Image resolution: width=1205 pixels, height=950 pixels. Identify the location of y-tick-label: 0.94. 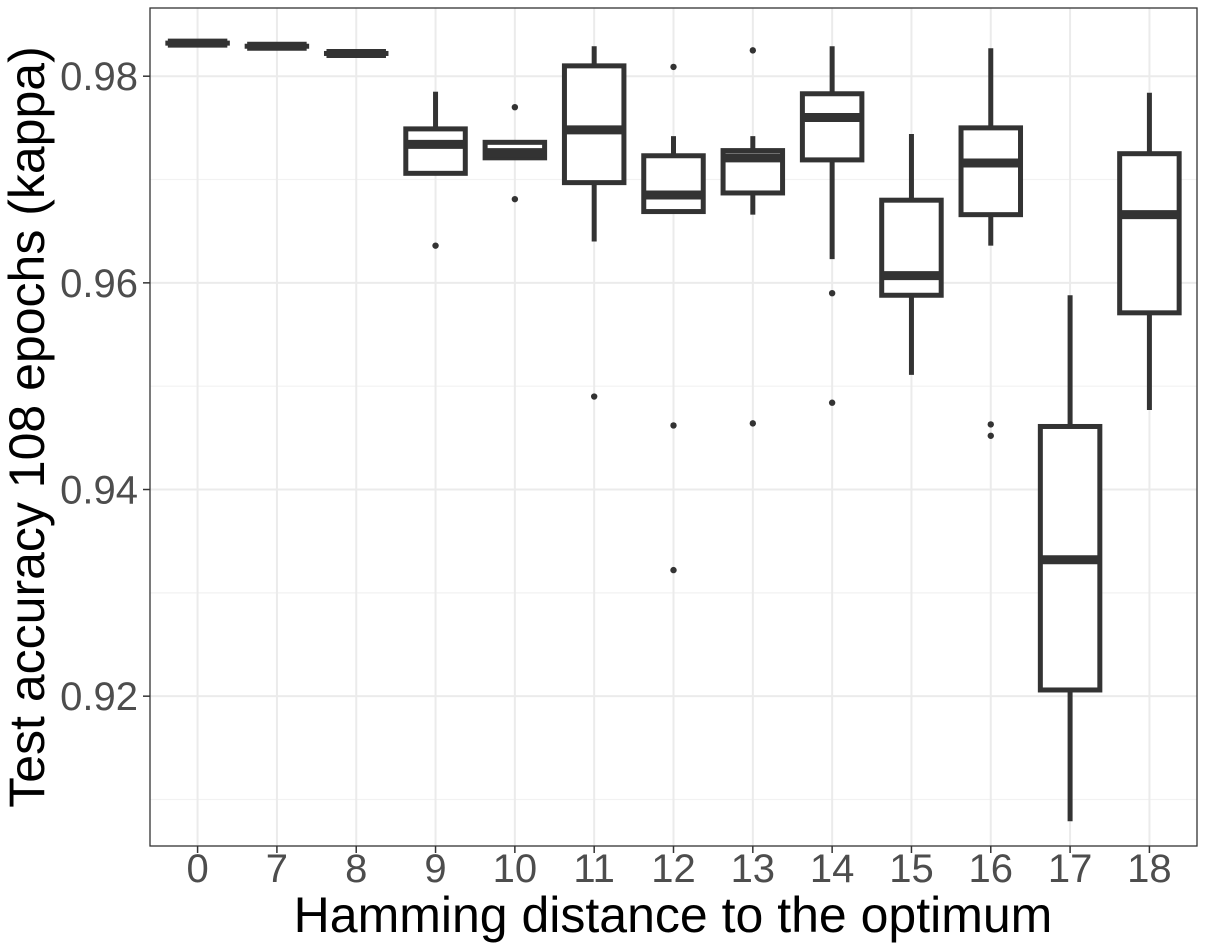
(99, 491).